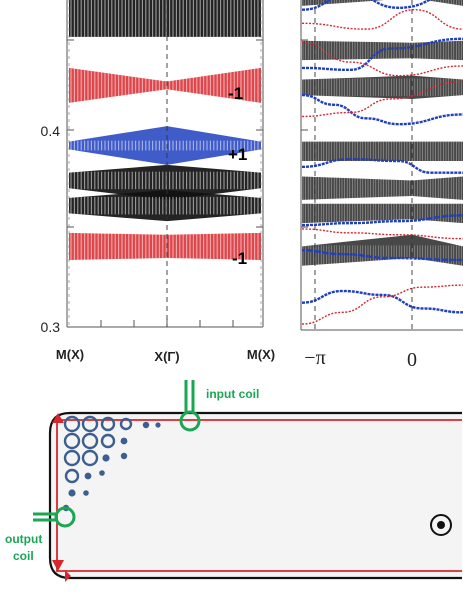 The width and height of the screenshot is (463, 599). Describe the element at coordinates (23, 556) in the screenshot. I see `output-coil-label: coil` at that location.